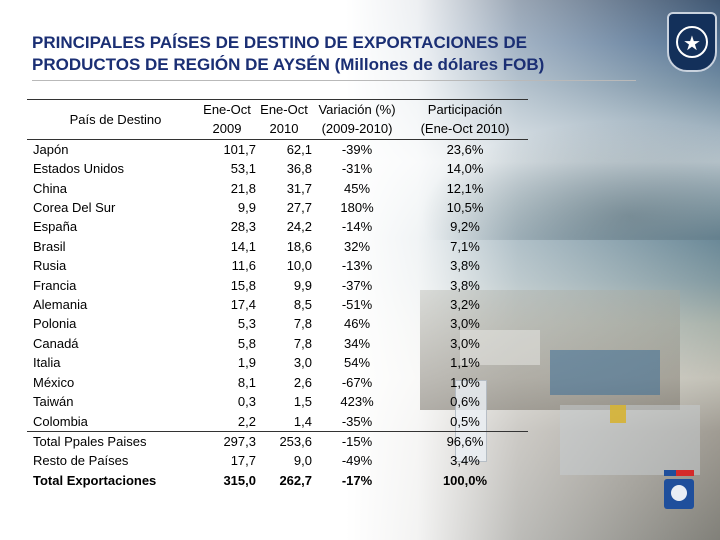 The height and width of the screenshot is (540, 720). Describe the element at coordinates (465, 421) in the screenshot. I see `cell-participation: 0,5%` at that location.